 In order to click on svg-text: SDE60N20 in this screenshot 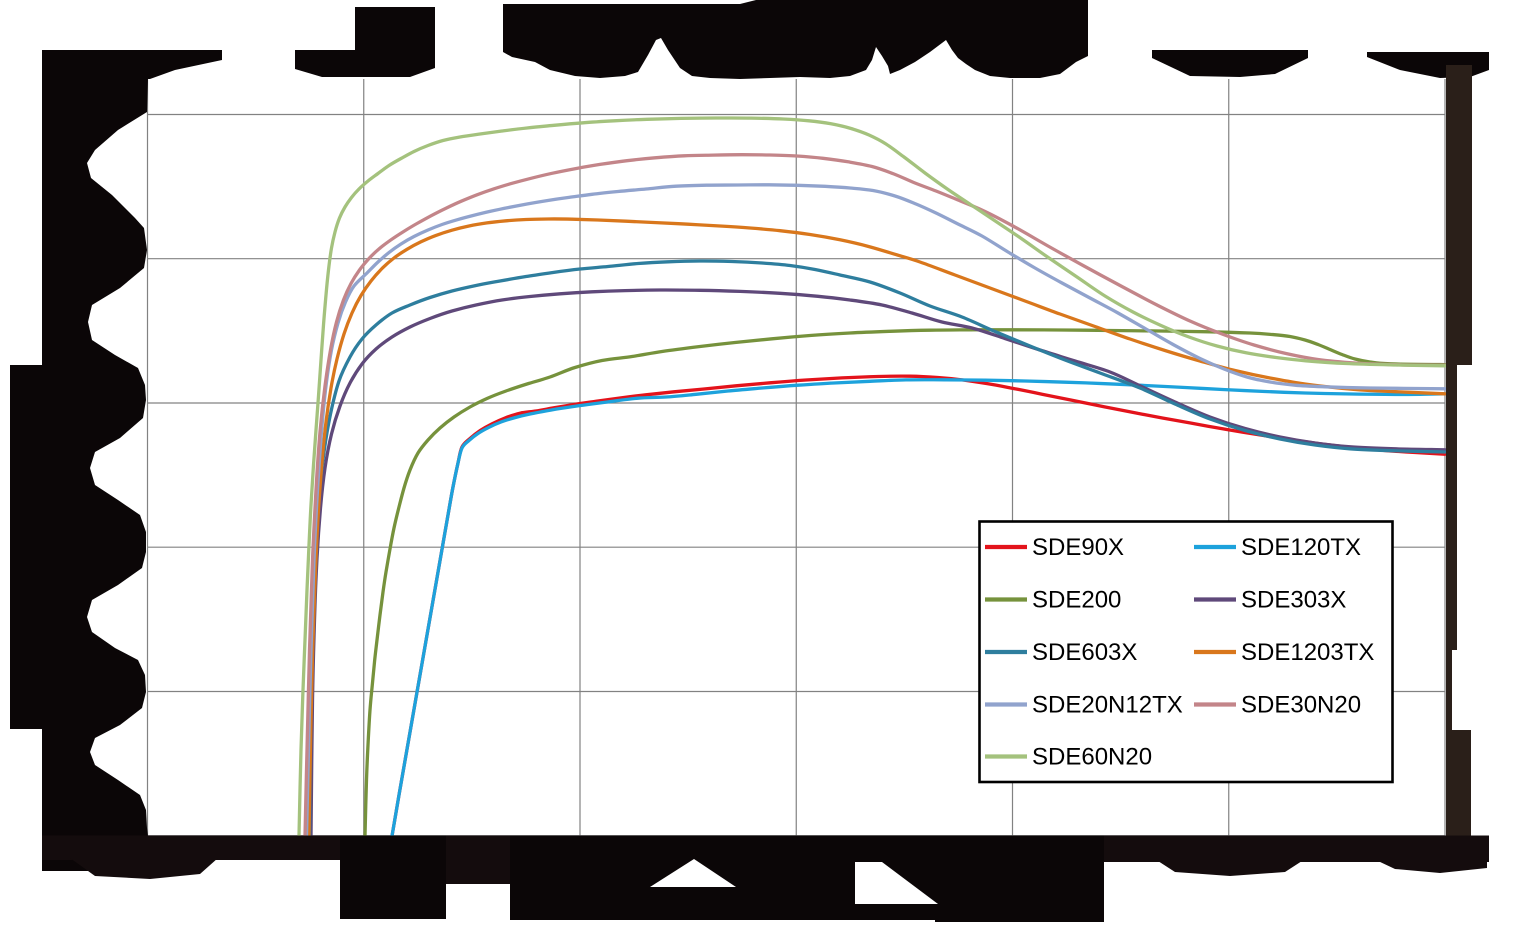, I will do `click(1092, 757)`.